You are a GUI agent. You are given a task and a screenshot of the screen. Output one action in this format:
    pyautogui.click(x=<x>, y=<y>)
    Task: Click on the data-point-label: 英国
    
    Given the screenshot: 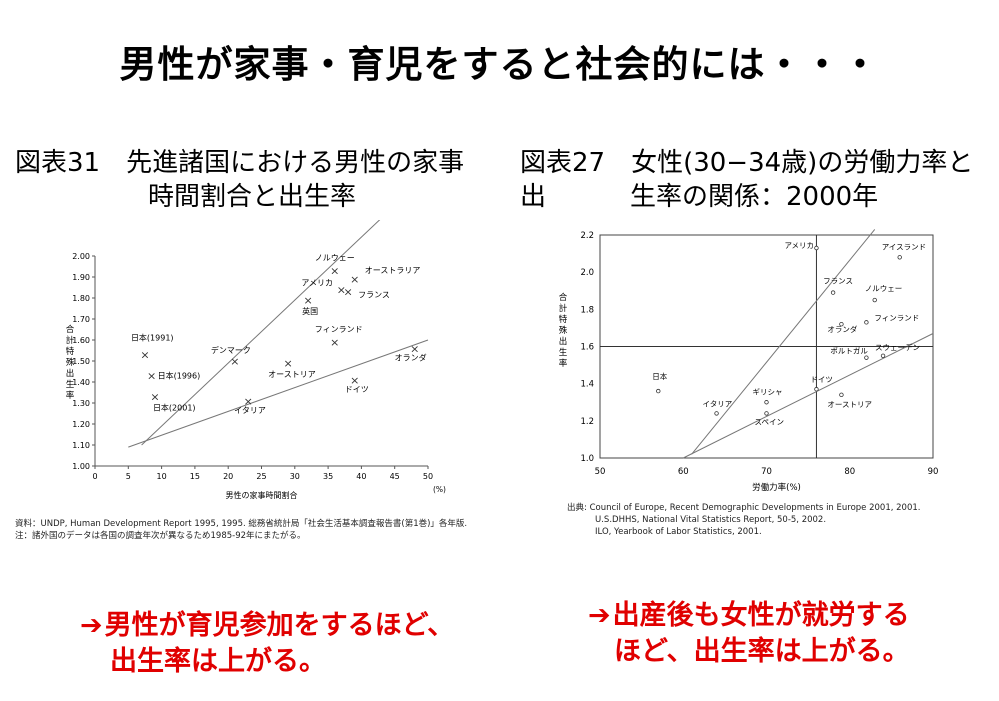 What is the action you would take?
    pyautogui.click(x=310, y=311)
    